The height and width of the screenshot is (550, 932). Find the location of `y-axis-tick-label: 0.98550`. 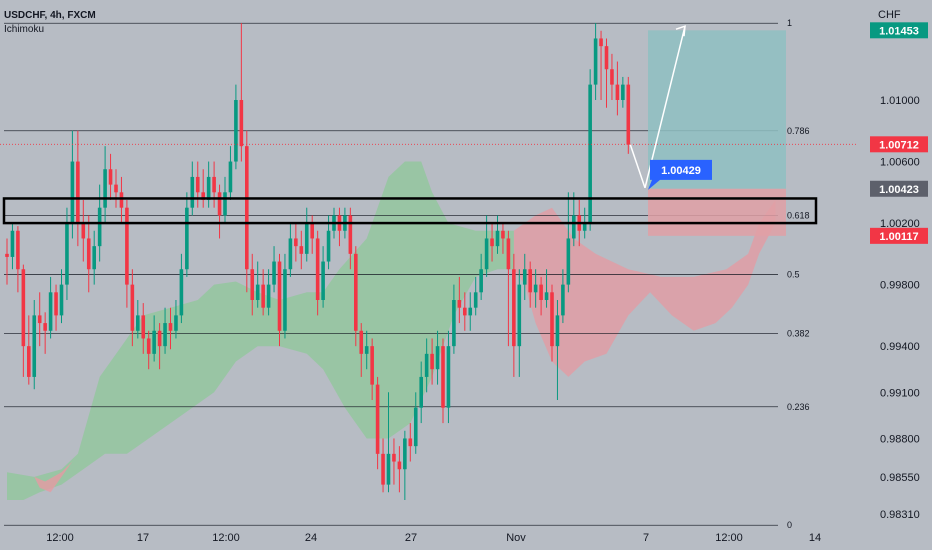

y-axis-tick-label: 0.98550 is located at coordinates (900, 478).